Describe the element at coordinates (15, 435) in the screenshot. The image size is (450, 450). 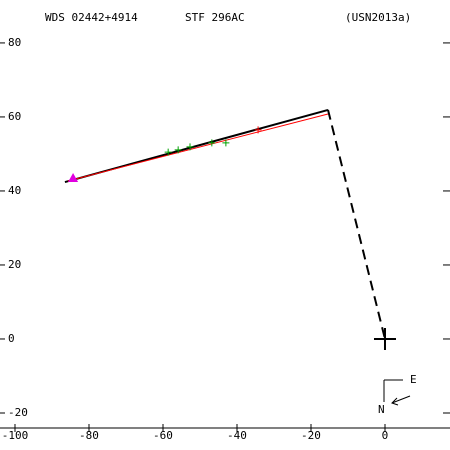
I see `x-tick-label: -100` at that location.